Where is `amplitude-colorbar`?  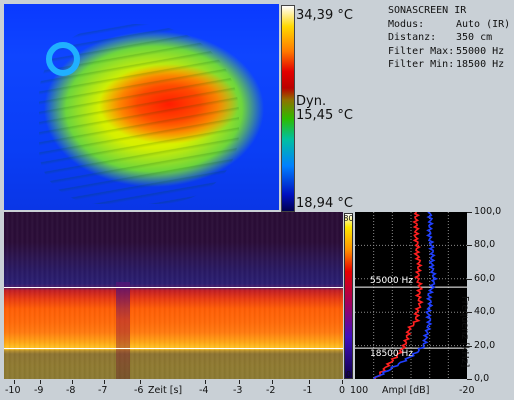
amplitude-colorbar is located at coordinates (348, 296).